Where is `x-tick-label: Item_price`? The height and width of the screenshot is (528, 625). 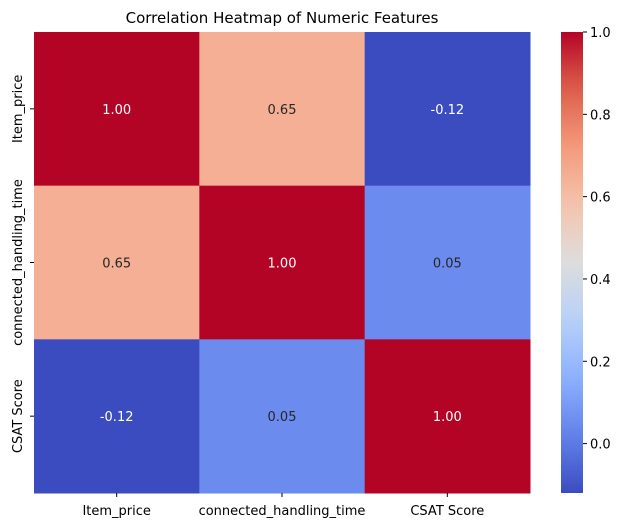 x-tick-label: Item_price is located at coordinates (116, 511).